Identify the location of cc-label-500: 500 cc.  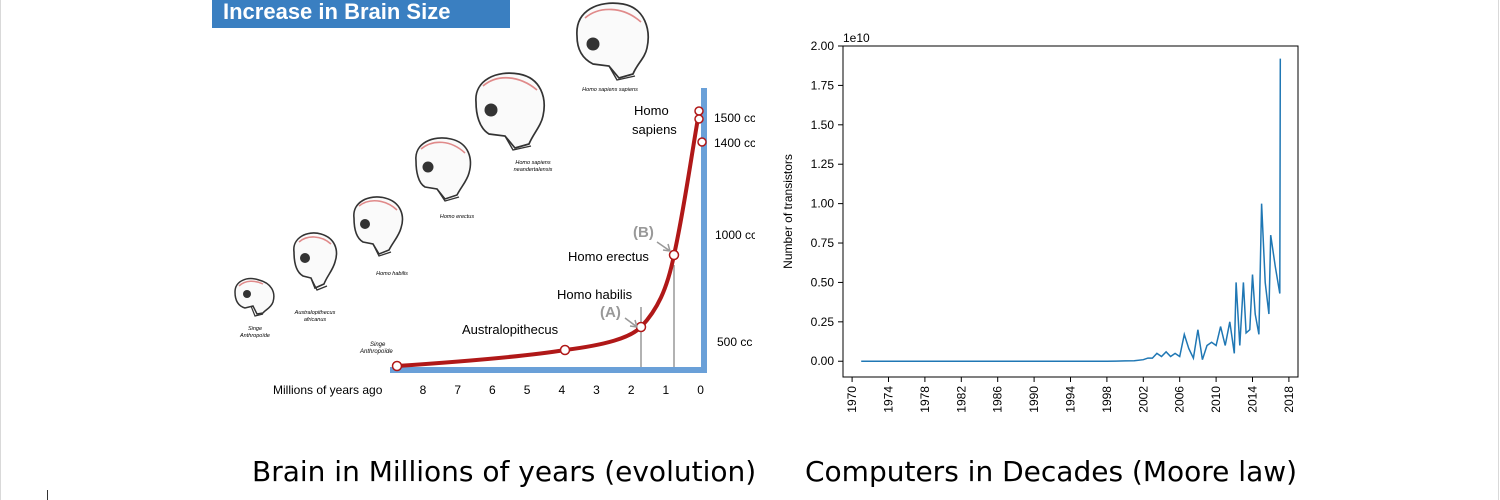
(734, 342).